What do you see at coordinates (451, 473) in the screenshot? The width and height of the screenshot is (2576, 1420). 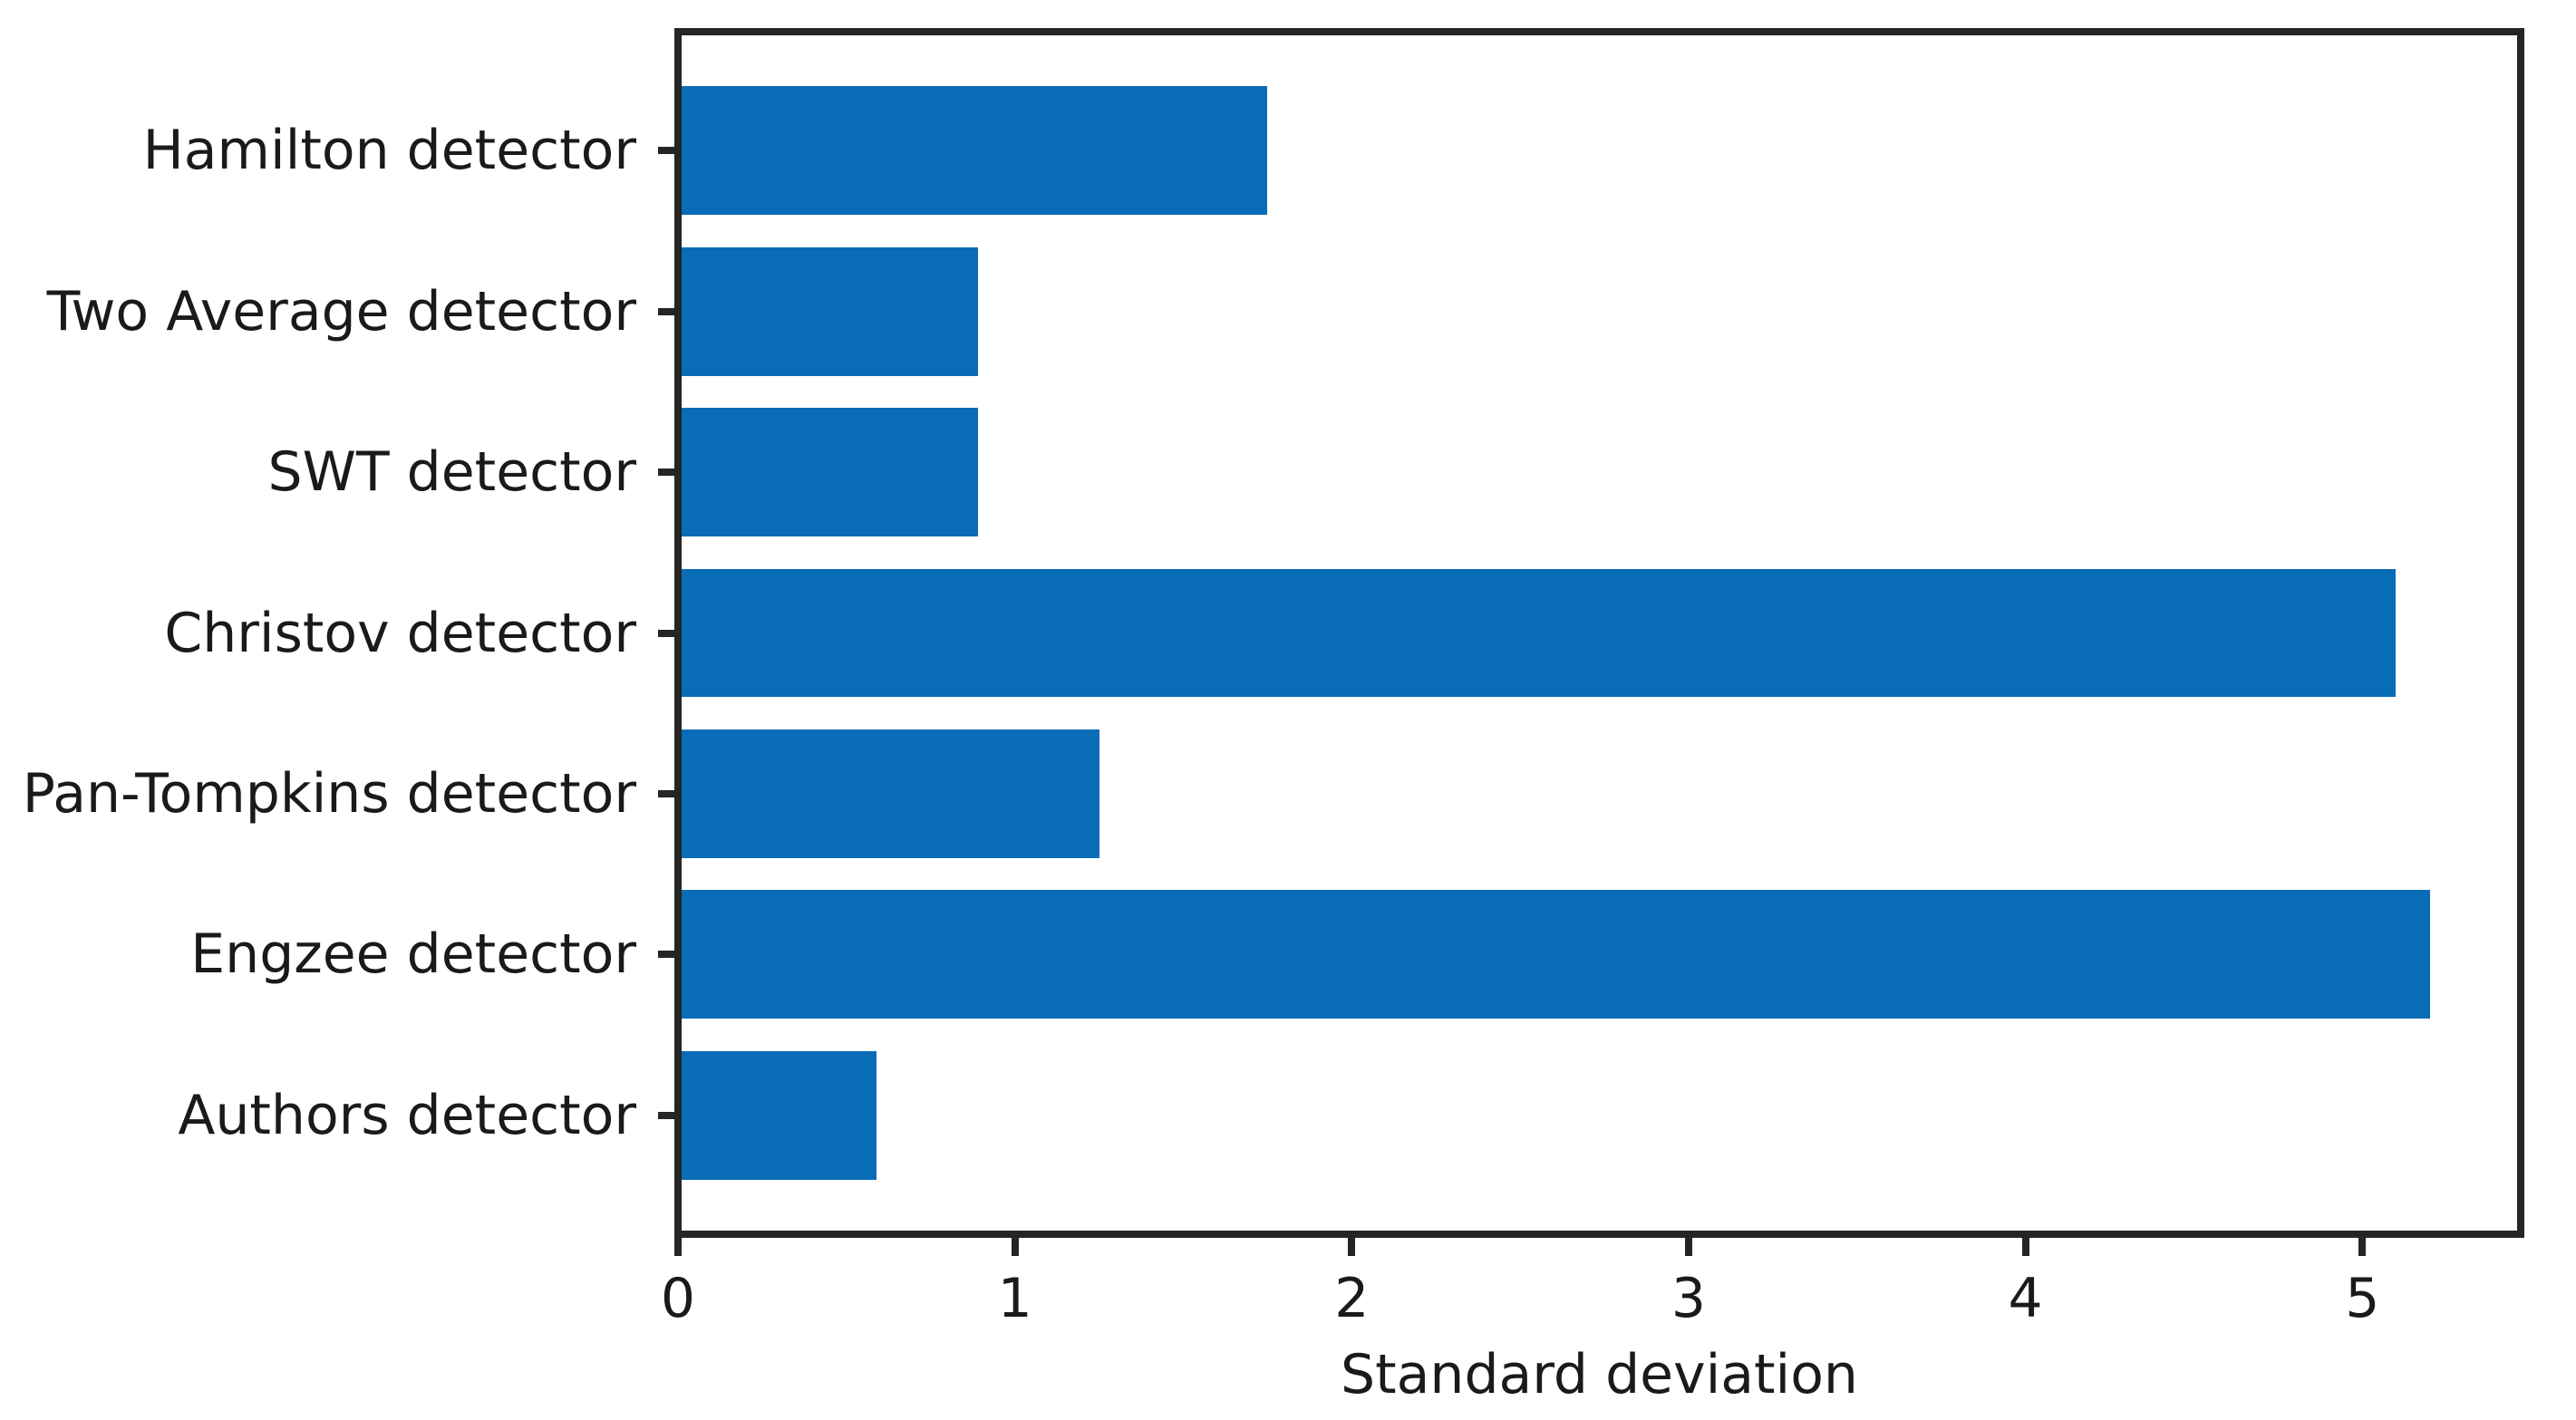 I see `y-tick-label: SWT detector` at bounding box center [451, 473].